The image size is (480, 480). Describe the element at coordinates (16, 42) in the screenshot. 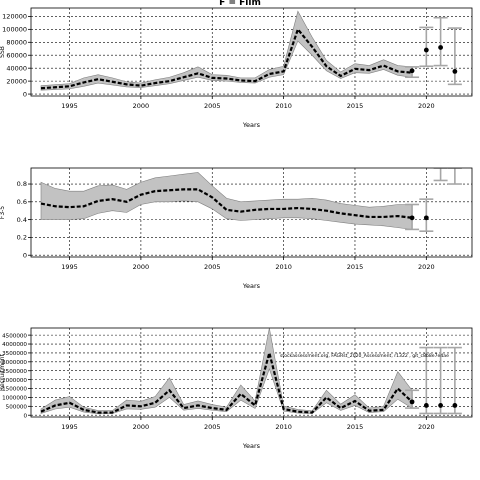

I see `y-tick-label: 80000` at that location.